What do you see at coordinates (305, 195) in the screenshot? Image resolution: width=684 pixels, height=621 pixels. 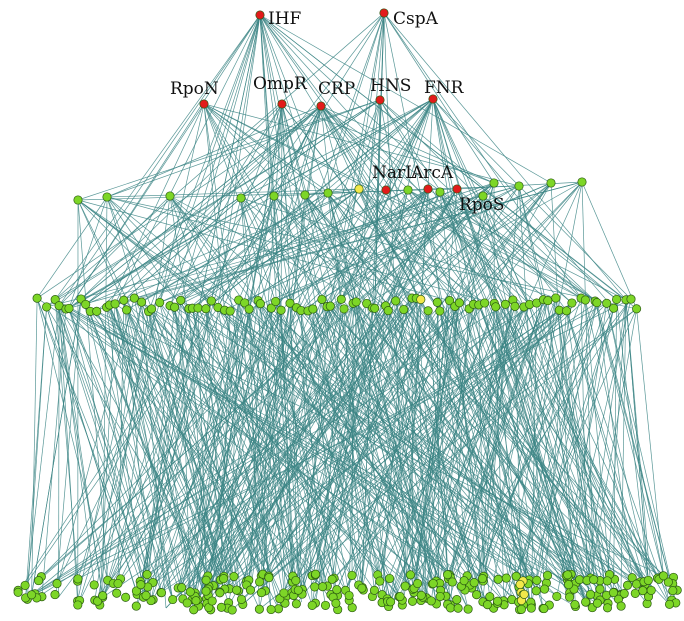 I see `secondary-regulator-node` at bounding box center [305, 195].